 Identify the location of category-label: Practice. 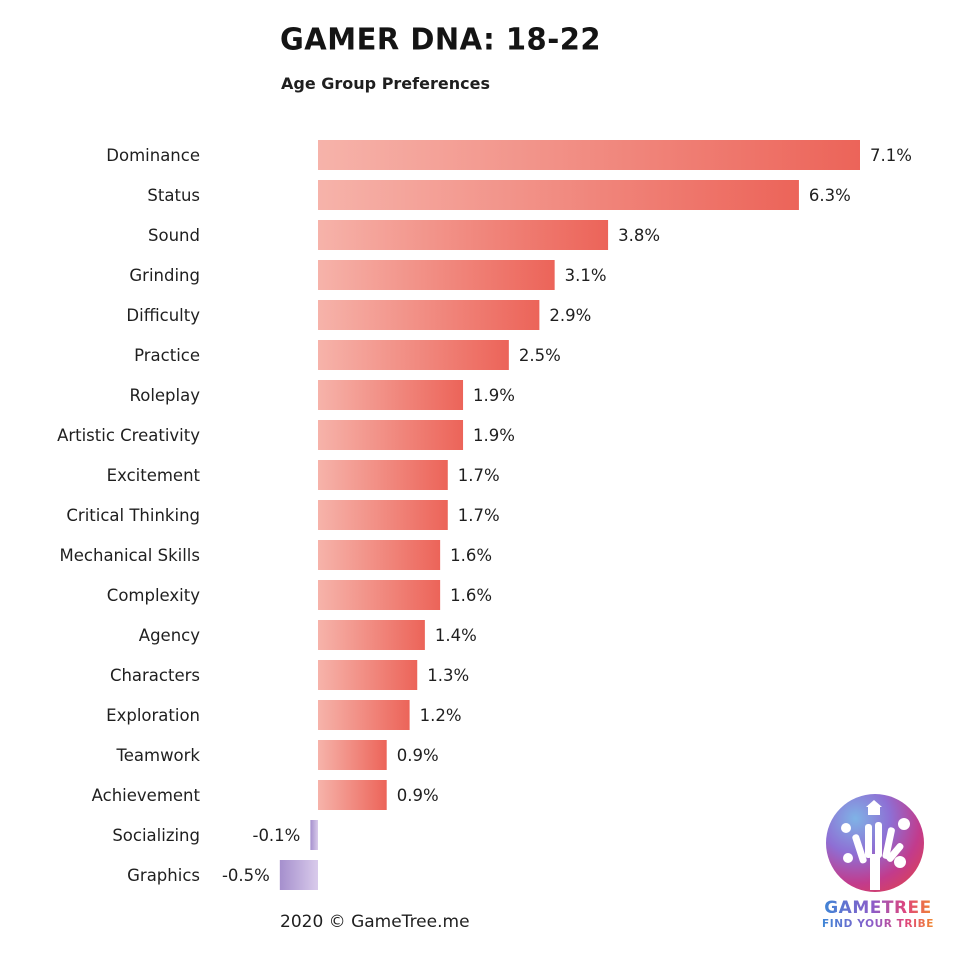
(167, 355).